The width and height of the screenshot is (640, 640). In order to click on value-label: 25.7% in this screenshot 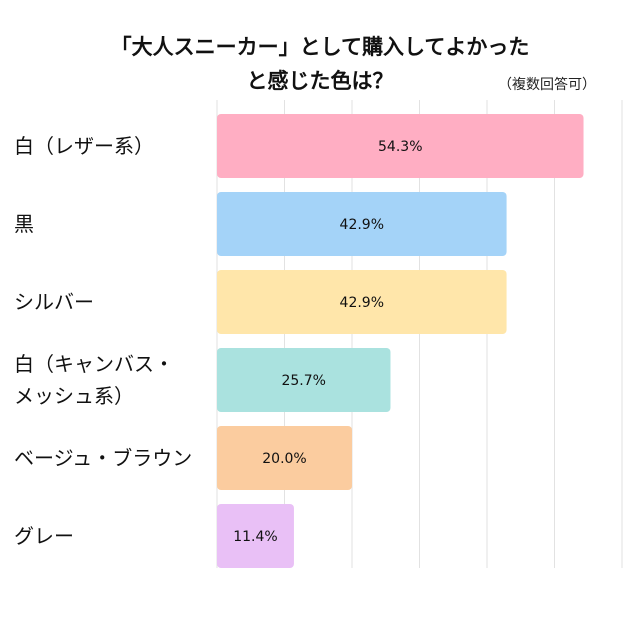, I will do `click(303, 381)`.